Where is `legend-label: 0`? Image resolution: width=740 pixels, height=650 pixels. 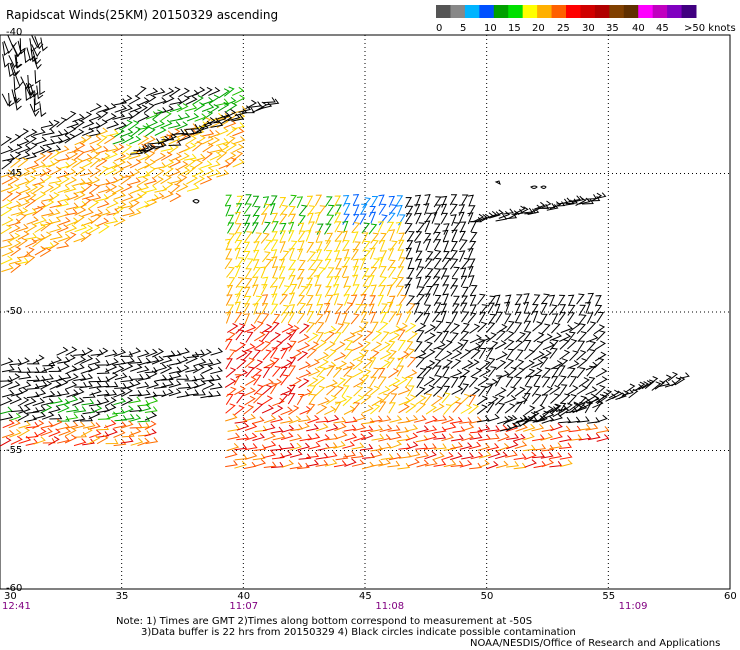 legend-label: 0 is located at coordinates (439, 28).